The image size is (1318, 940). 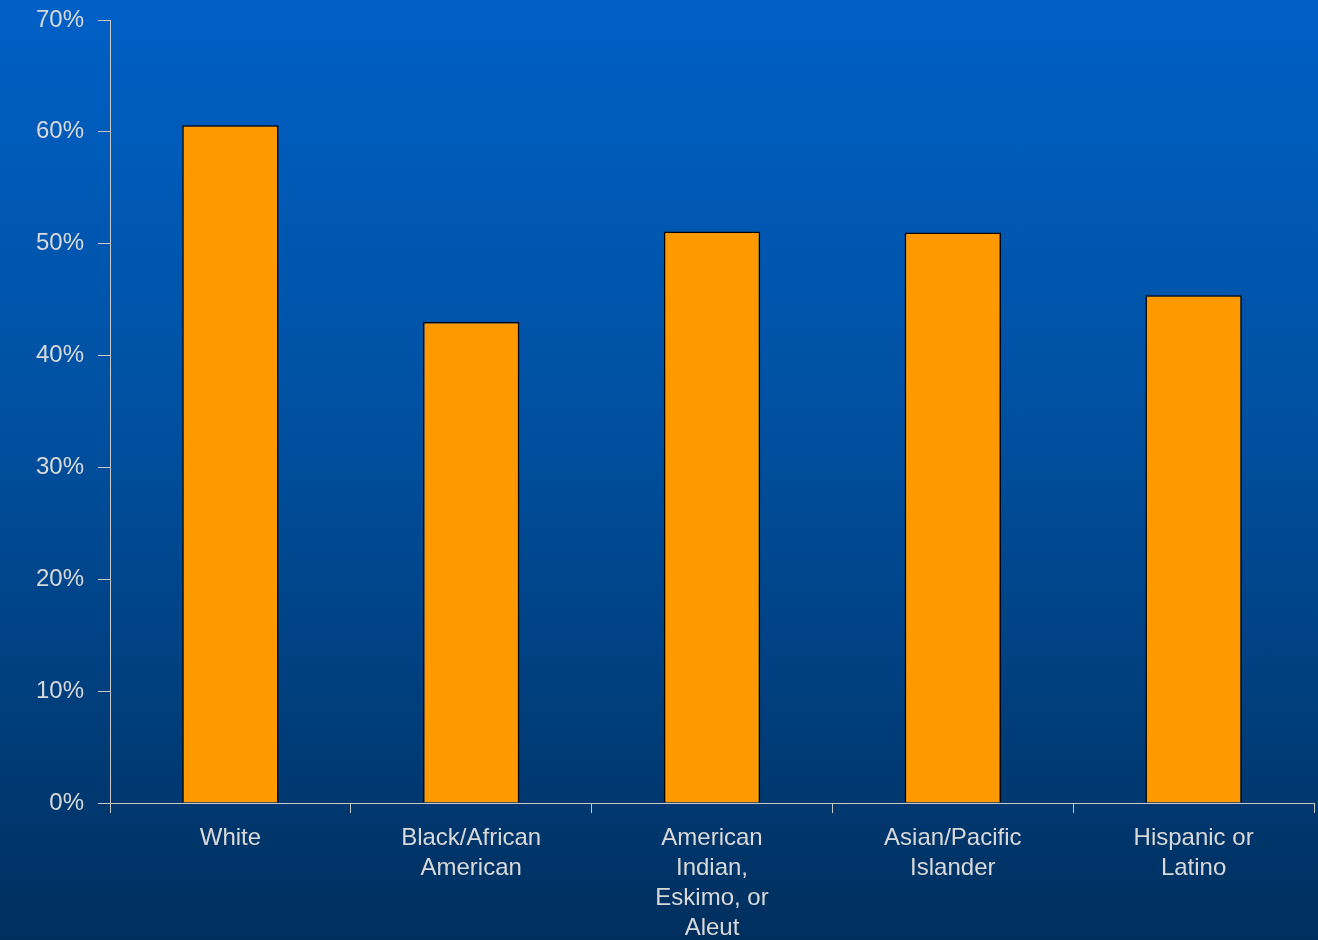 I want to click on x-tick-label: American Indian, Eskimo, or Aleut, so click(x=712, y=881).